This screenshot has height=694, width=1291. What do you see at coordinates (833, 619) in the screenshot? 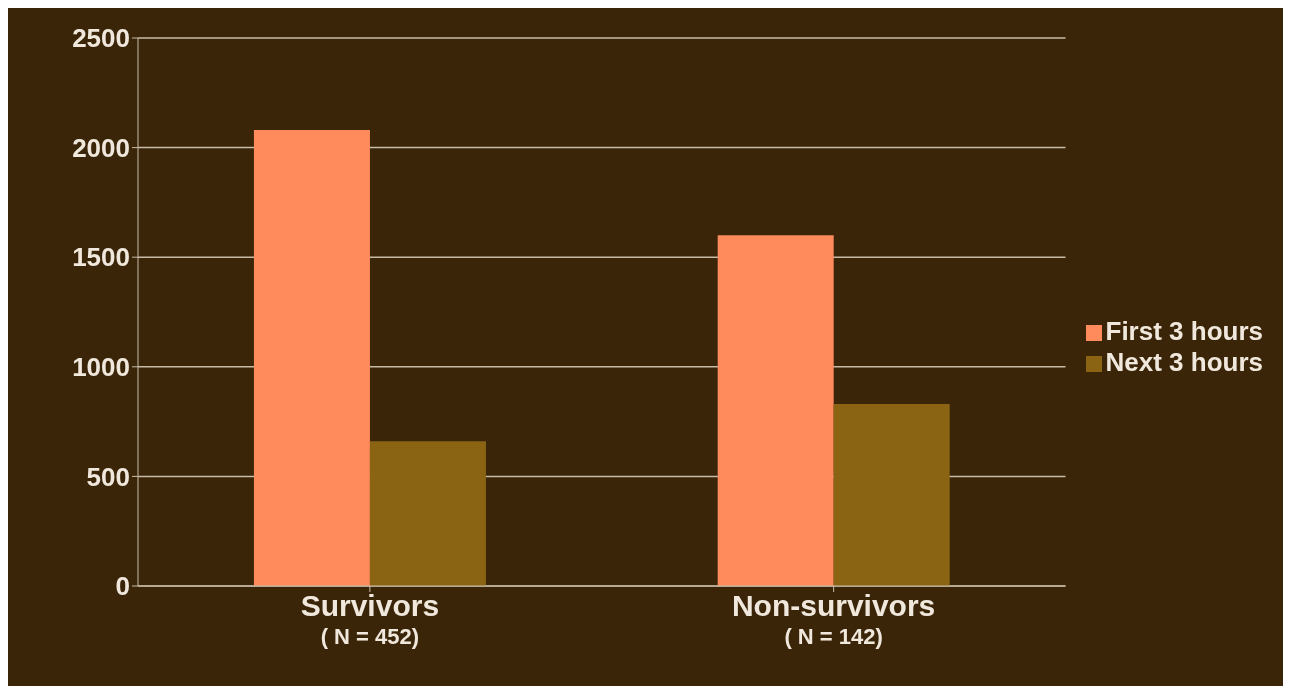
I see `x-tick-label: Non-survivors ( N = 142)` at bounding box center [833, 619].